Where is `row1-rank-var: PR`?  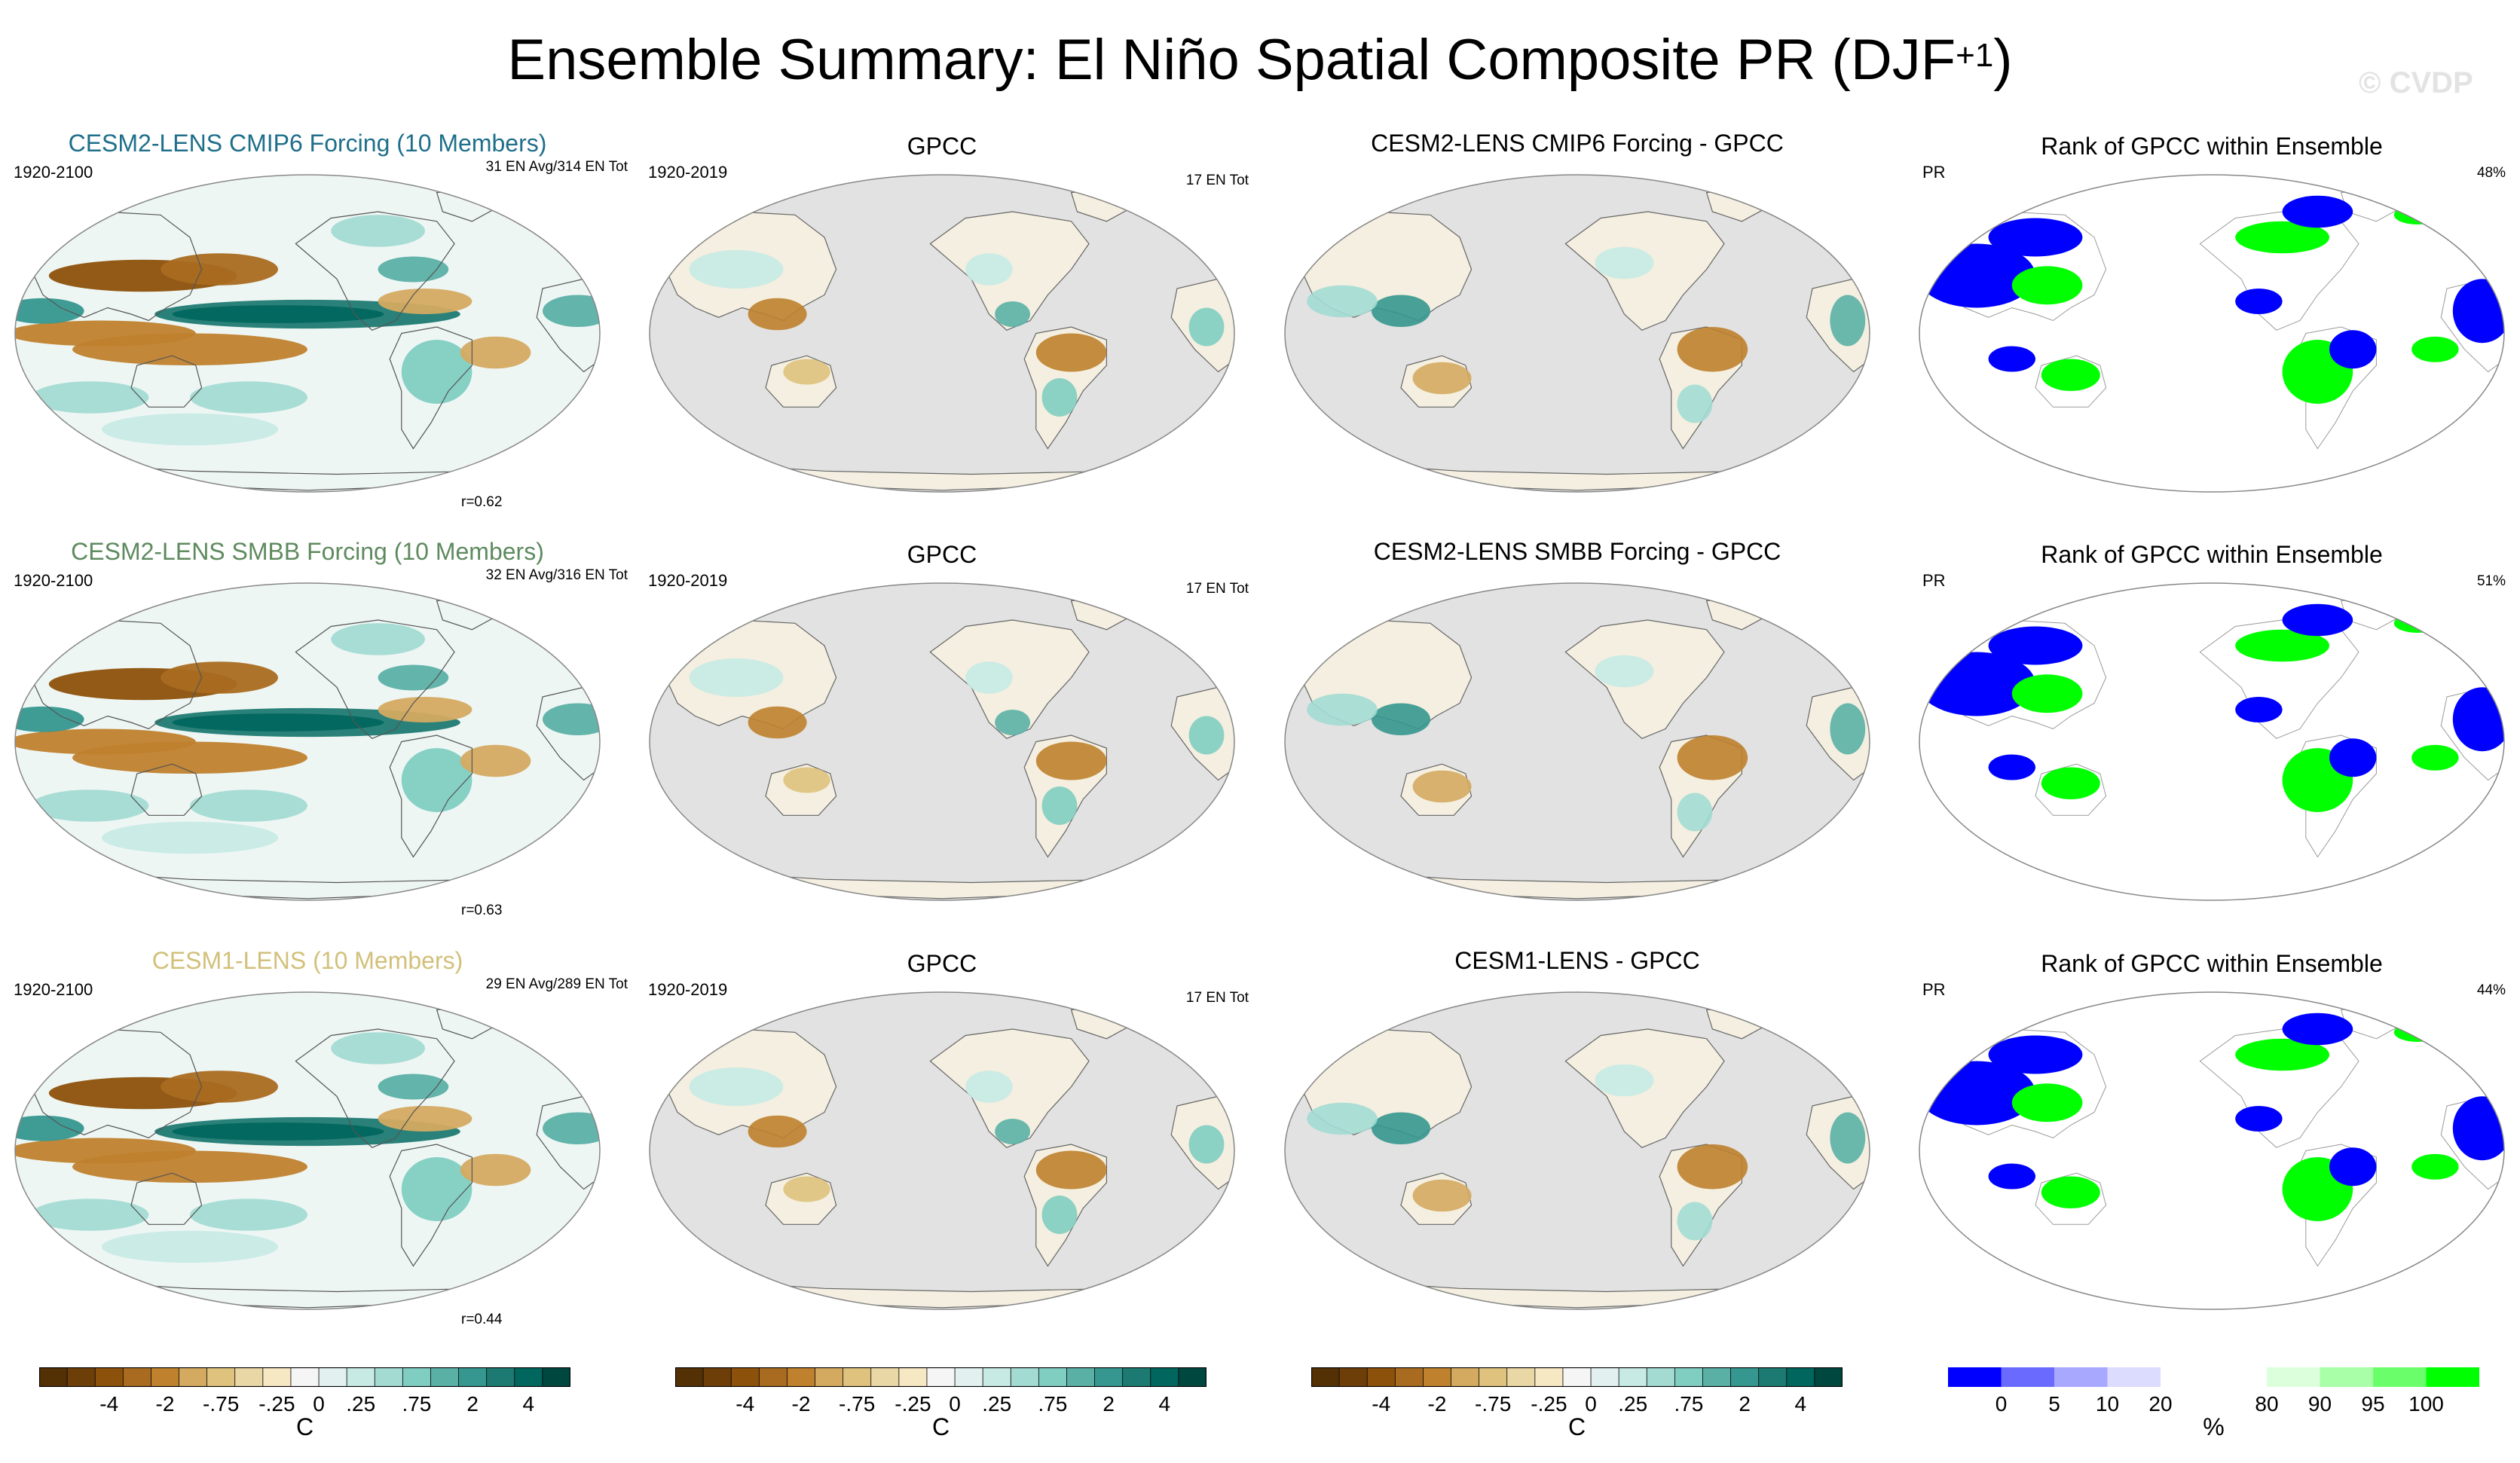 row1-rank-var: PR is located at coordinates (1934, 172).